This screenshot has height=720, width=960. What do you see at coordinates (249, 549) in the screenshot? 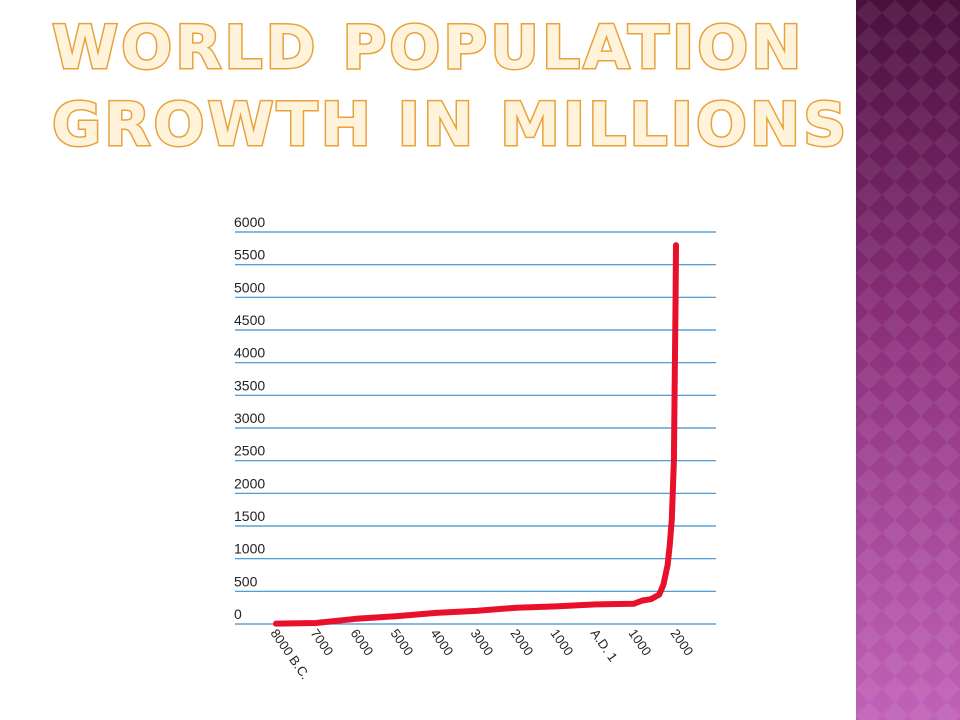
I see `y-tick-label: 1000` at bounding box center [249, 549].